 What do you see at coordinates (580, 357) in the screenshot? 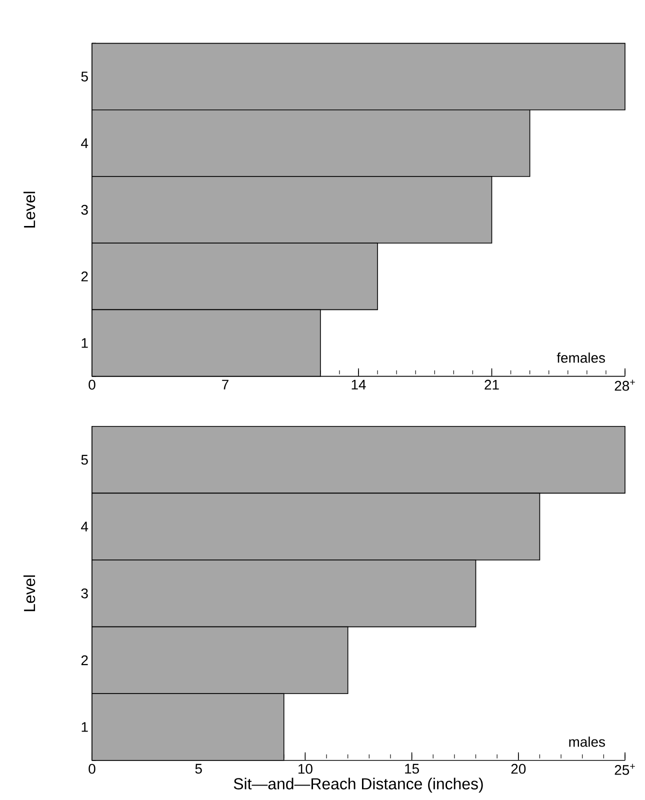
I see `annotation: females` at bounding box center [580, 357].